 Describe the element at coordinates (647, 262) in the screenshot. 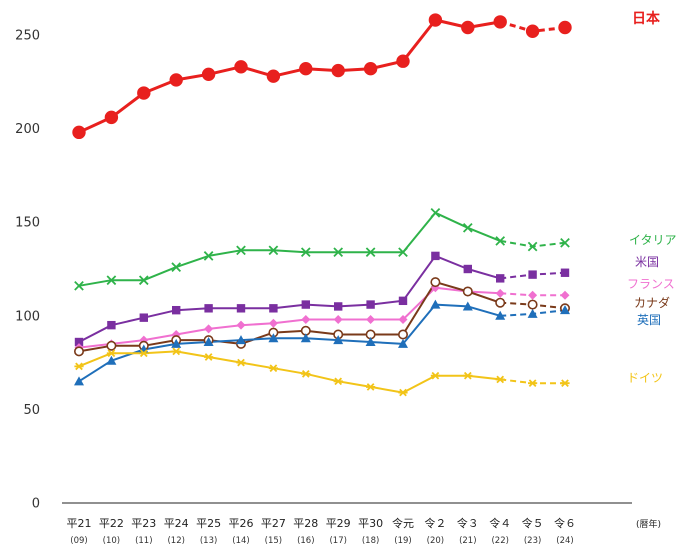

I see `series-label: 米国` at that location.